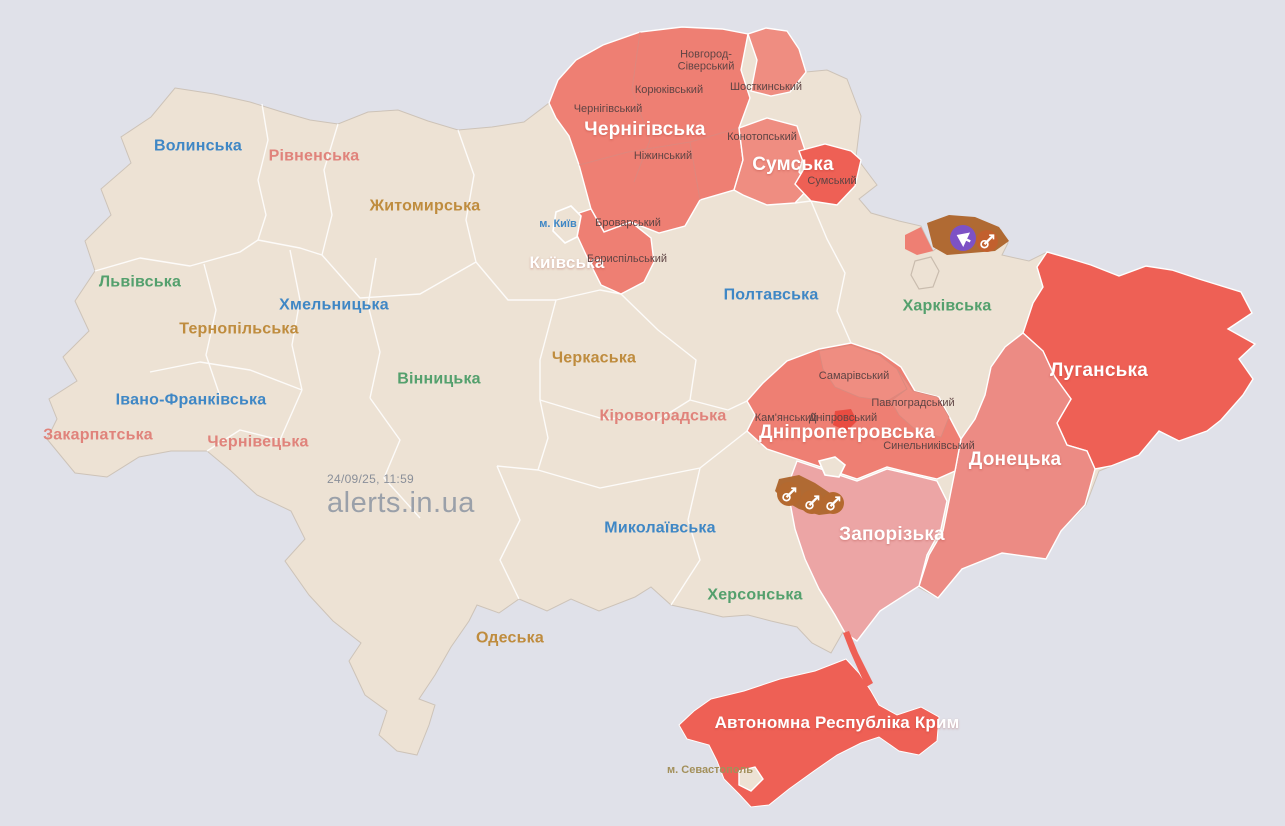  What do you see at coordinates (832, 467) in the screenshot?
I see `region-zaporizhzhia-city` at bounding box center [832, 467].